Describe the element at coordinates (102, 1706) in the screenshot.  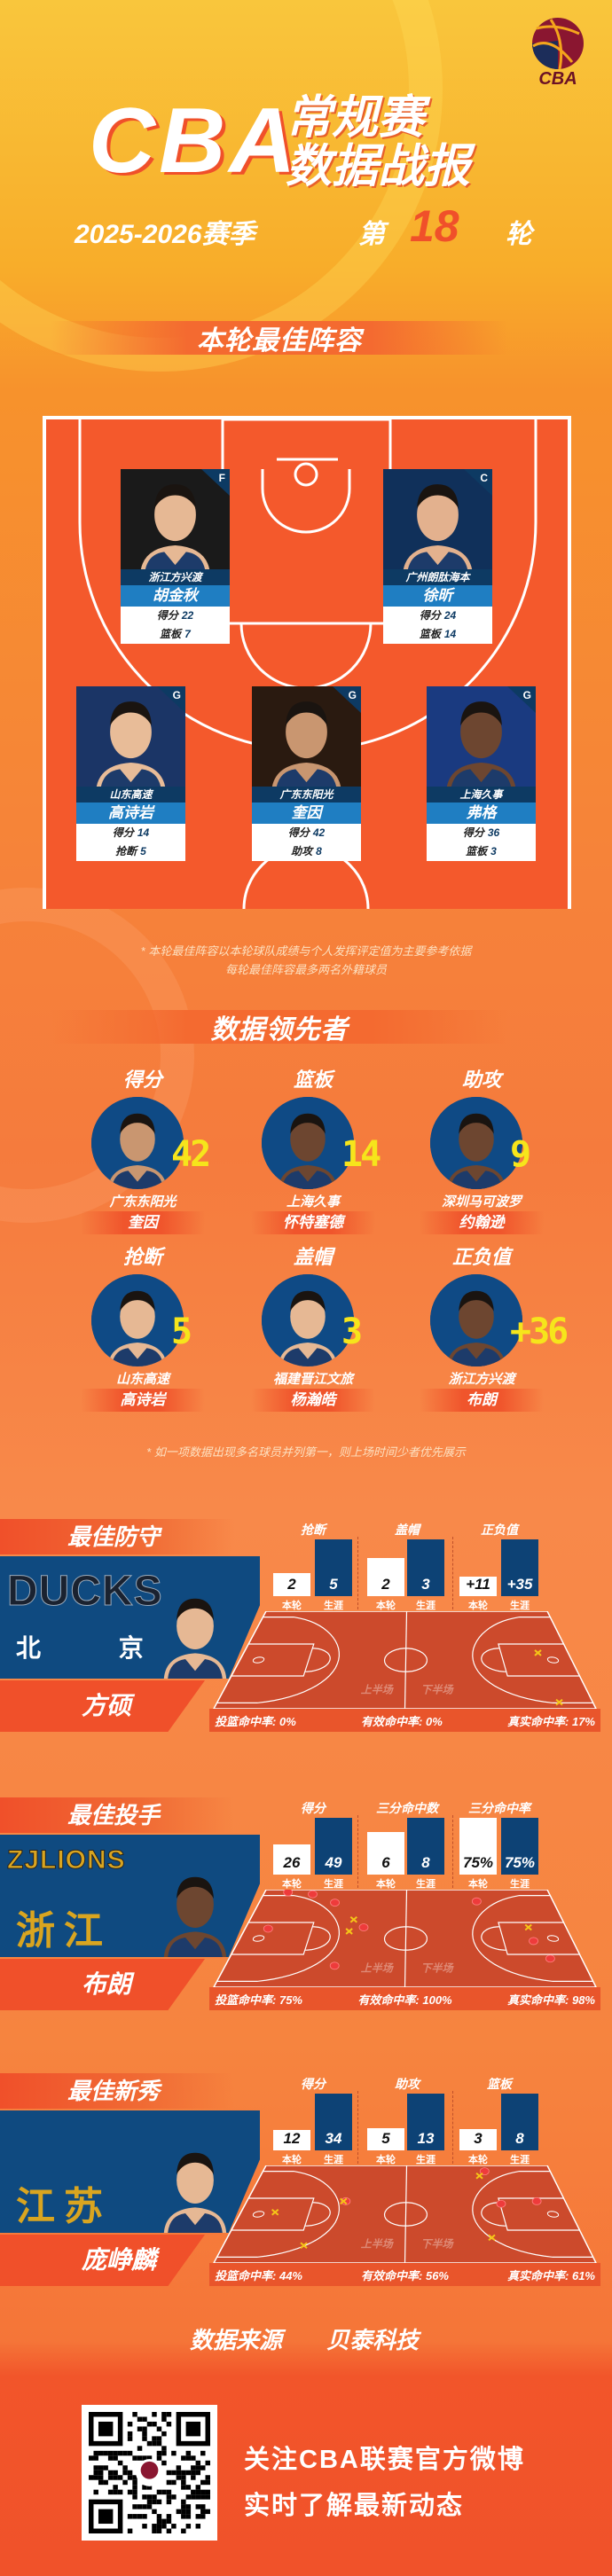
I see `award-player-name: 方硕` at that location.